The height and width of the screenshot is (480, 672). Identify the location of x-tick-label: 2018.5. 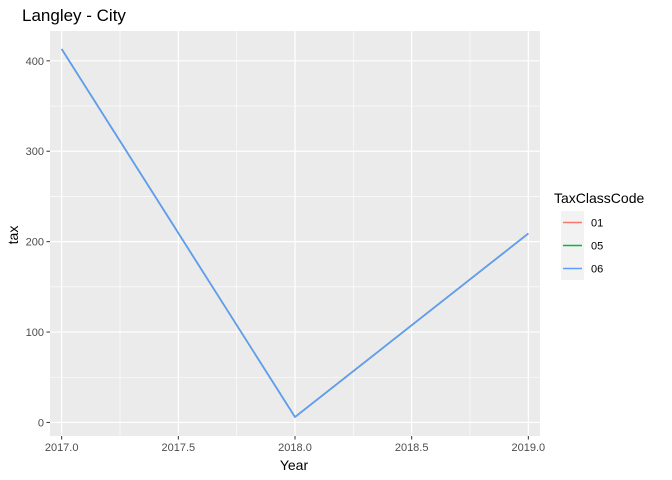
(412, 448).